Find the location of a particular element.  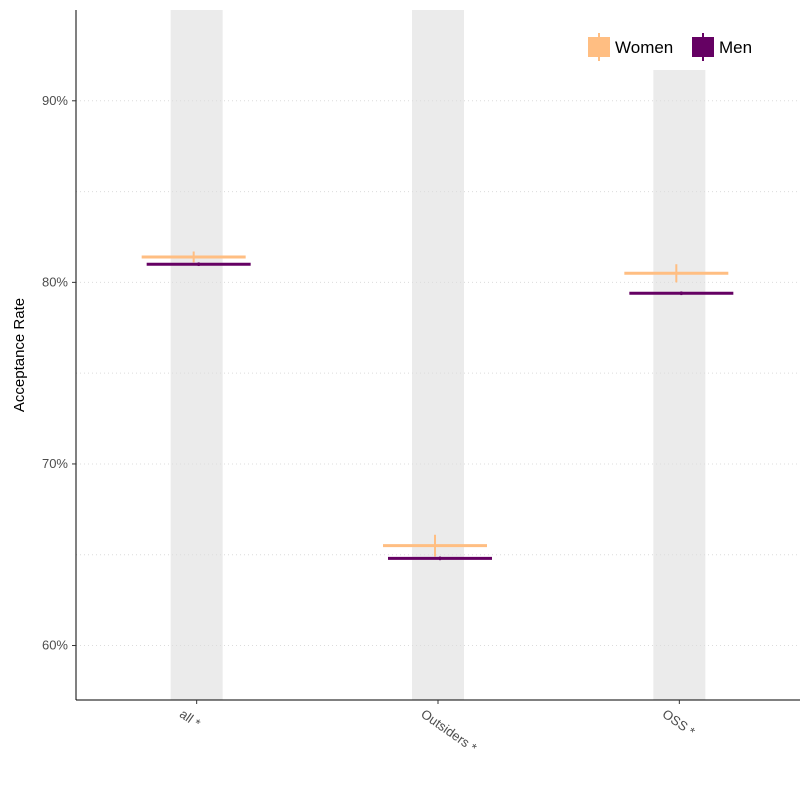

y-tick-label: 80% is located at coordinates (55, 281).